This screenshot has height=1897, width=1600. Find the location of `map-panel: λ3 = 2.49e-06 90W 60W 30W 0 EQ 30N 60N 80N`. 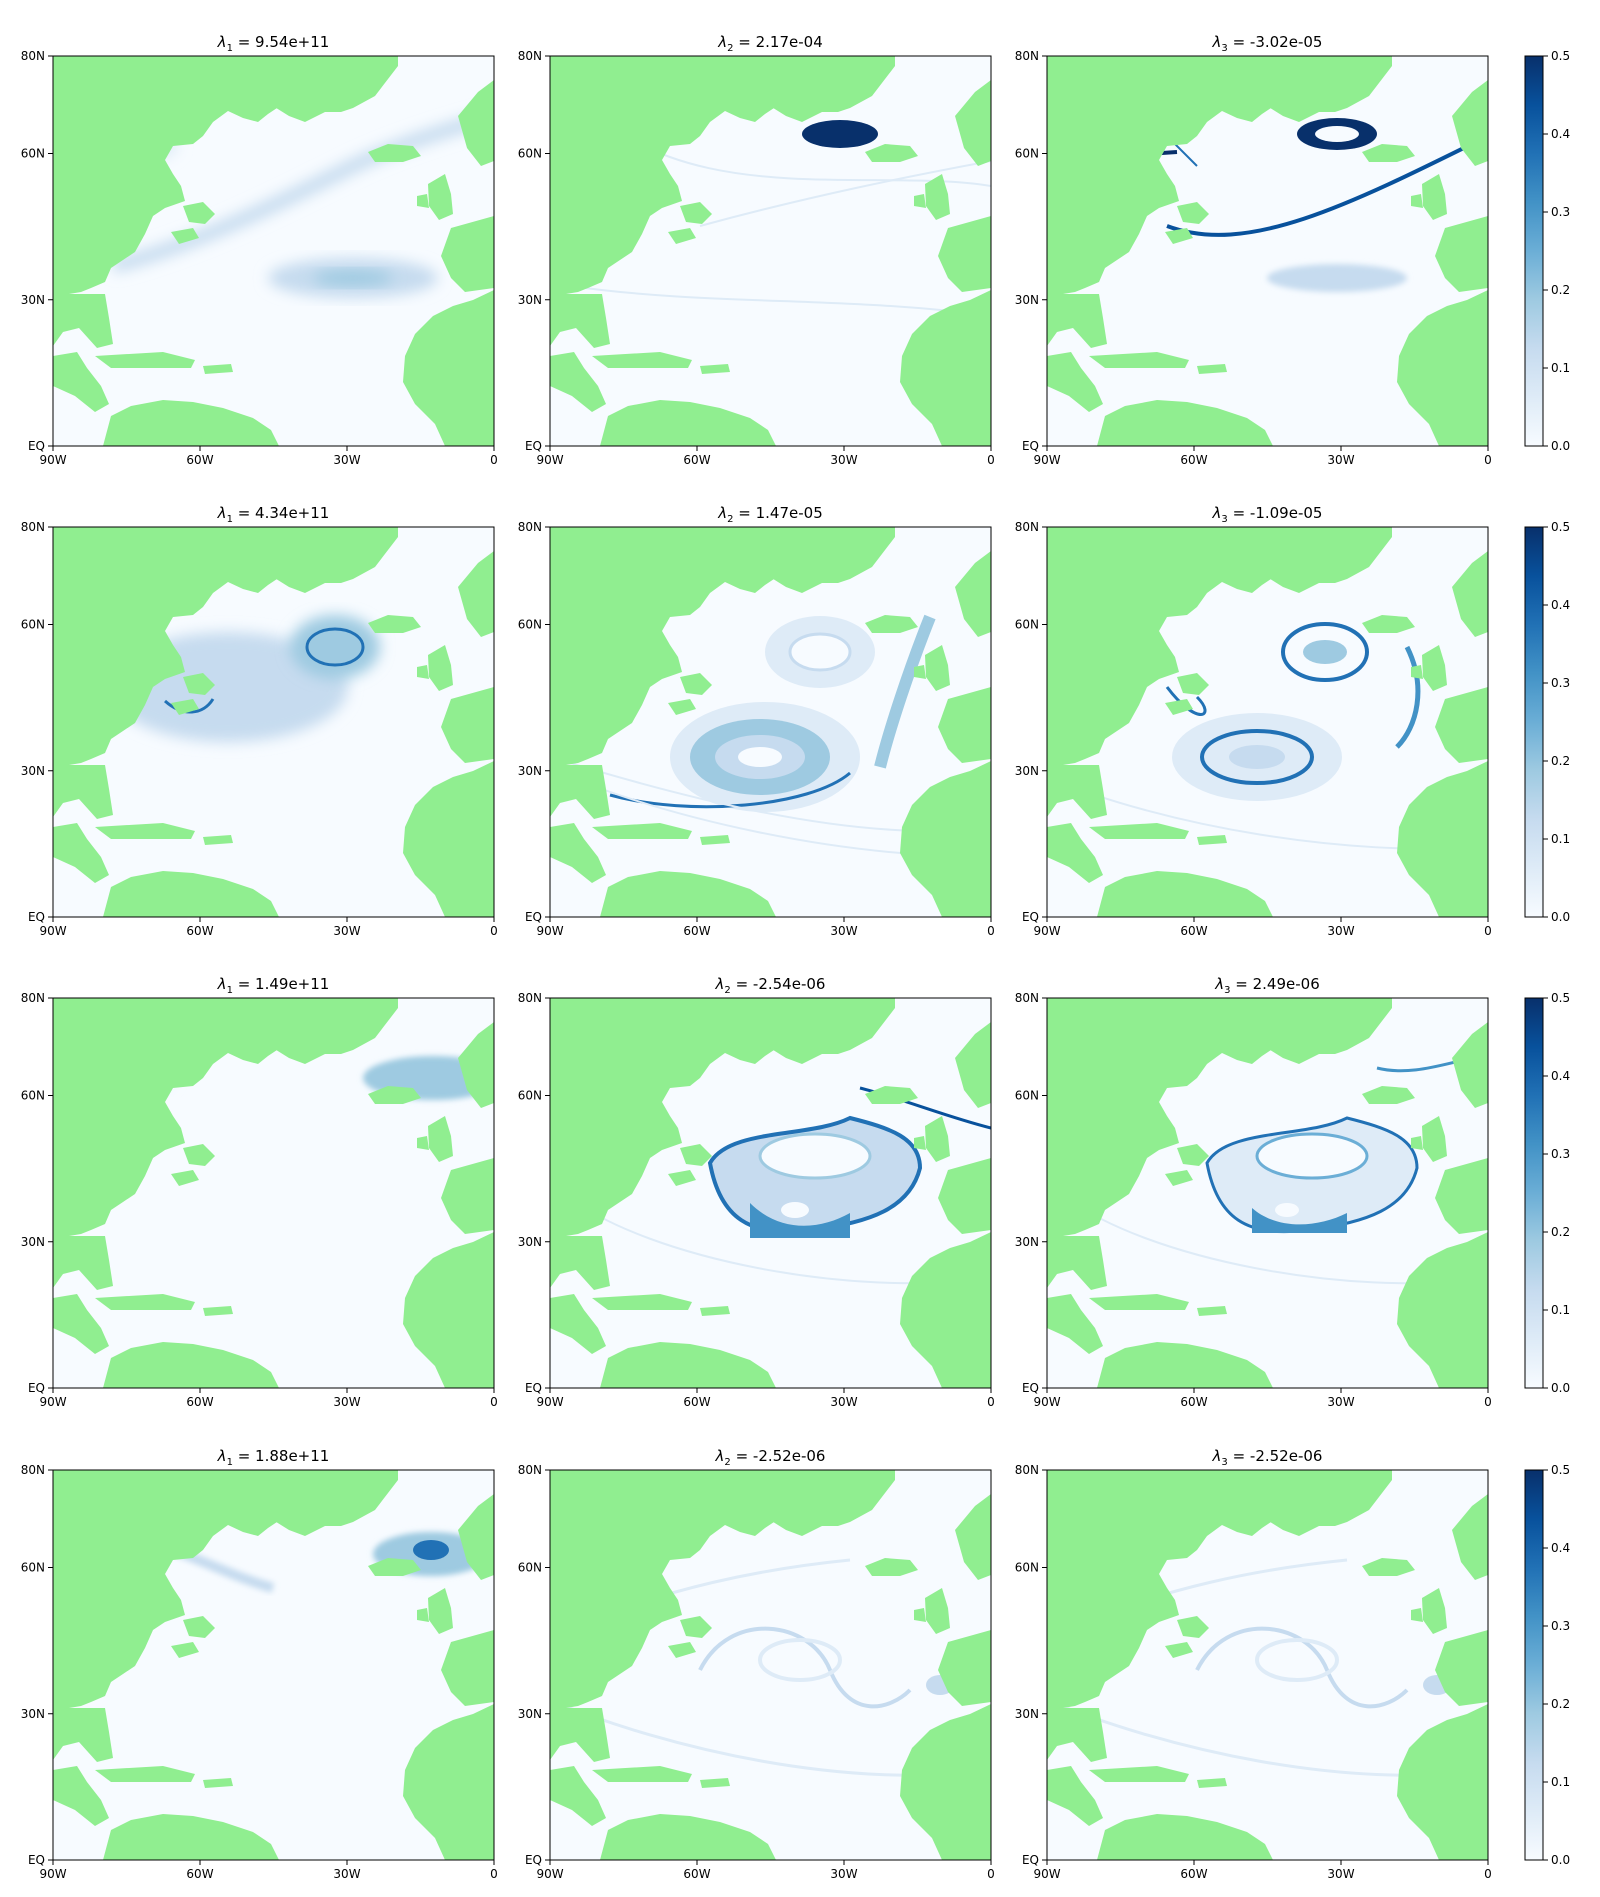

map-panel: λ3 = 2.49e-06 90W 60W 30W 0 EQ 30N 60N 80N is located at coordinates (1253, 1192).